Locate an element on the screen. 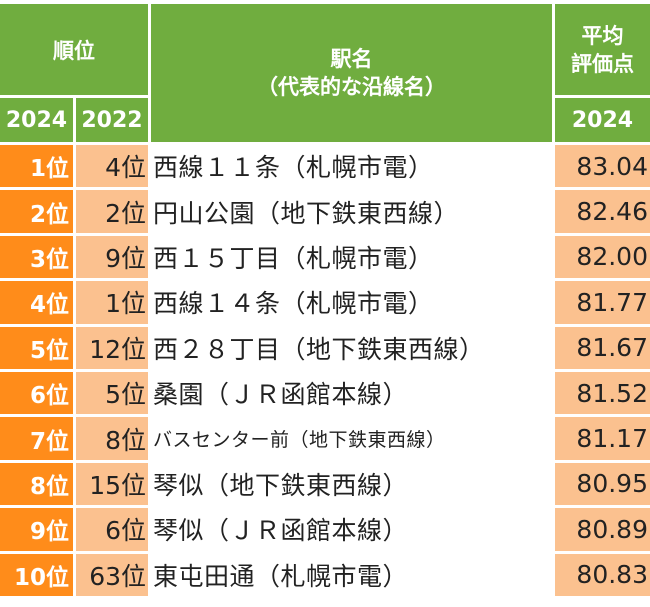  header-name-line1: 駅名 is located at coordinates (351, 59).